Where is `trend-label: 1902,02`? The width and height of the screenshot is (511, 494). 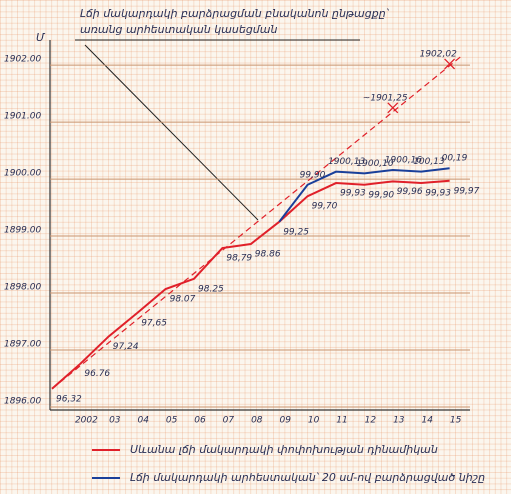
trend-label: 1902,02 is located at coordinates (438, 54).